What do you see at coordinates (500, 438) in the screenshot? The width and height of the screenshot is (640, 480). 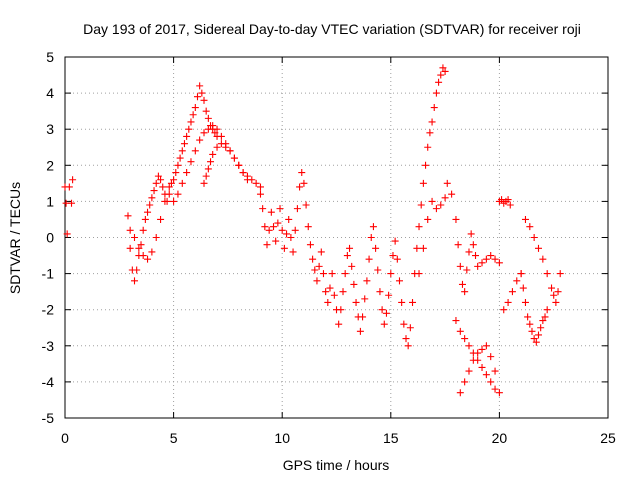 I see `x-tick-label: 20` at bounding box center [500, 438].